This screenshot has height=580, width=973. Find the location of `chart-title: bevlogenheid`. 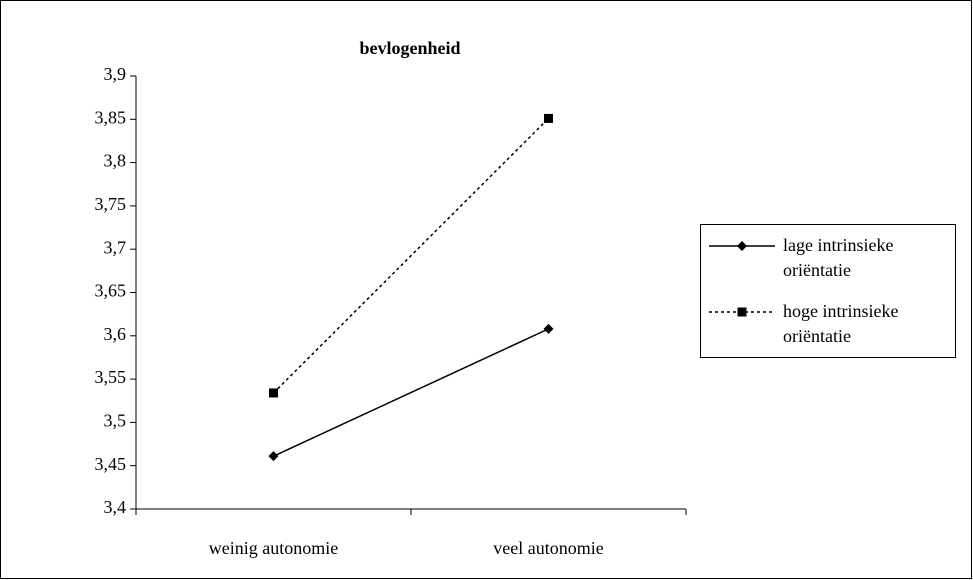

chart-title: bevlogenheid is located at coordinates (409, 48).